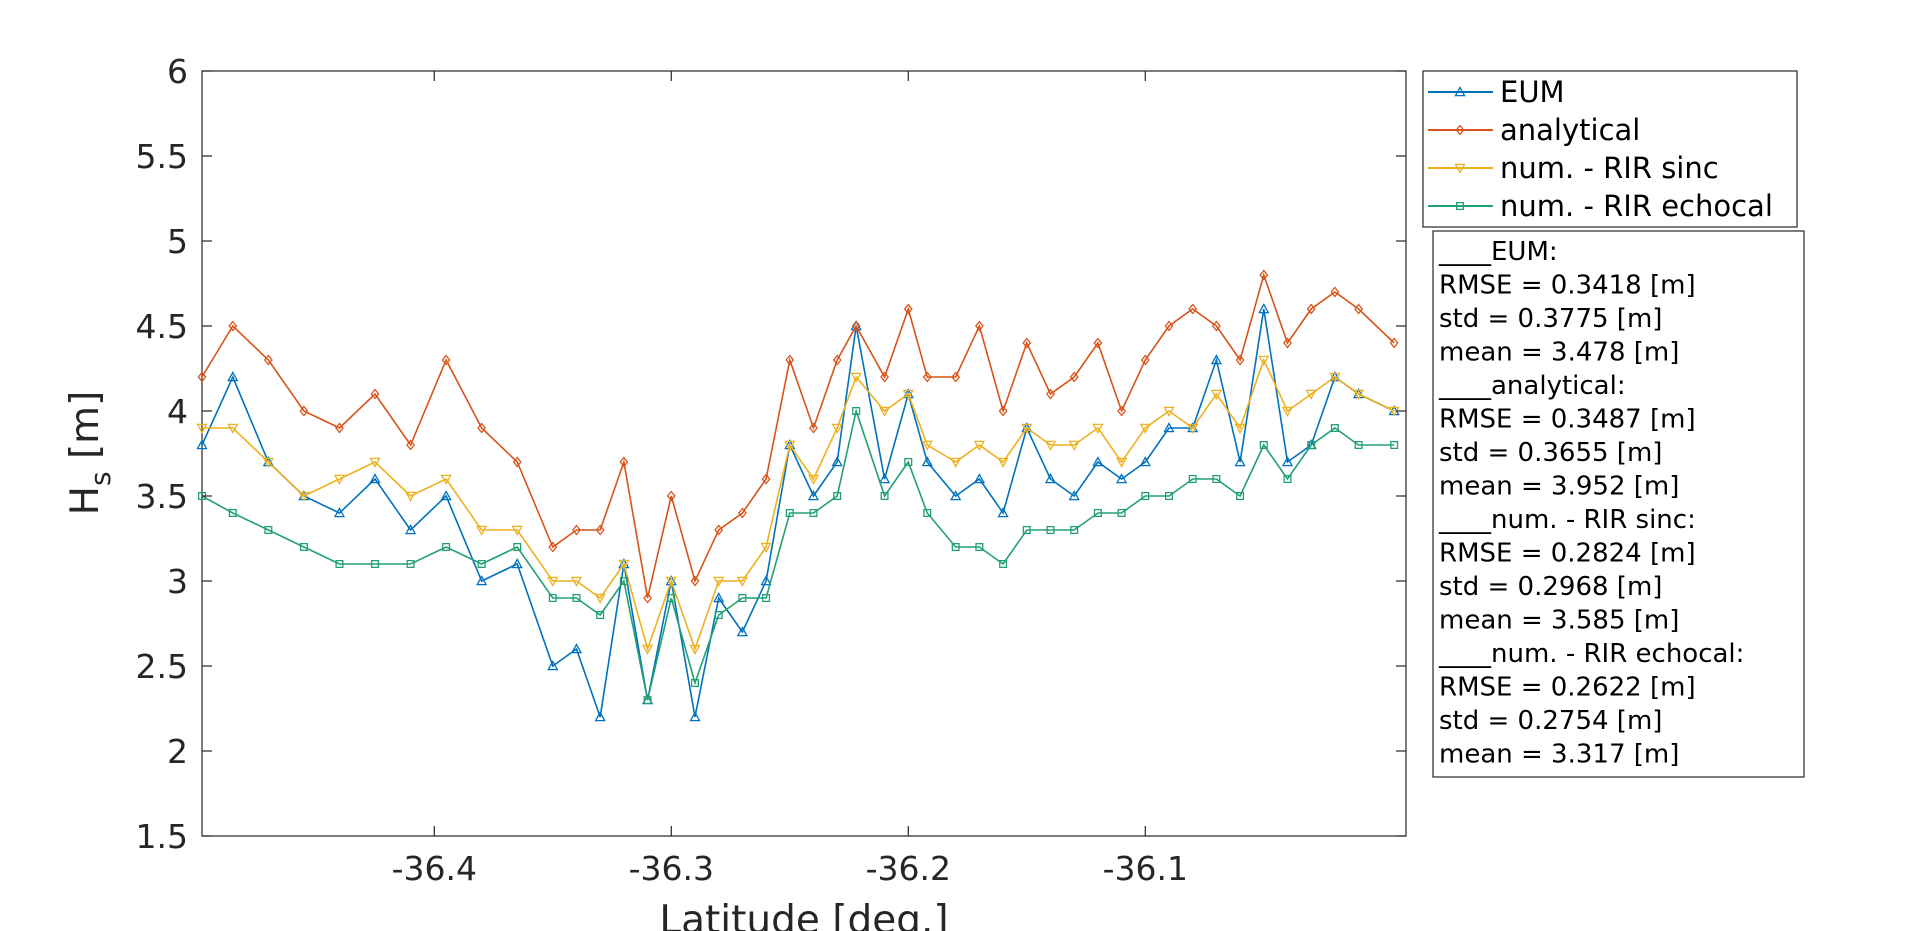 The width and height of the screenshot is (1920, 931). What do you see at coordinates (1567, 688) in the screenshot?
I see `stats-line: RMSE = 0.2622 [m]` at bounding box center [1567, 688].